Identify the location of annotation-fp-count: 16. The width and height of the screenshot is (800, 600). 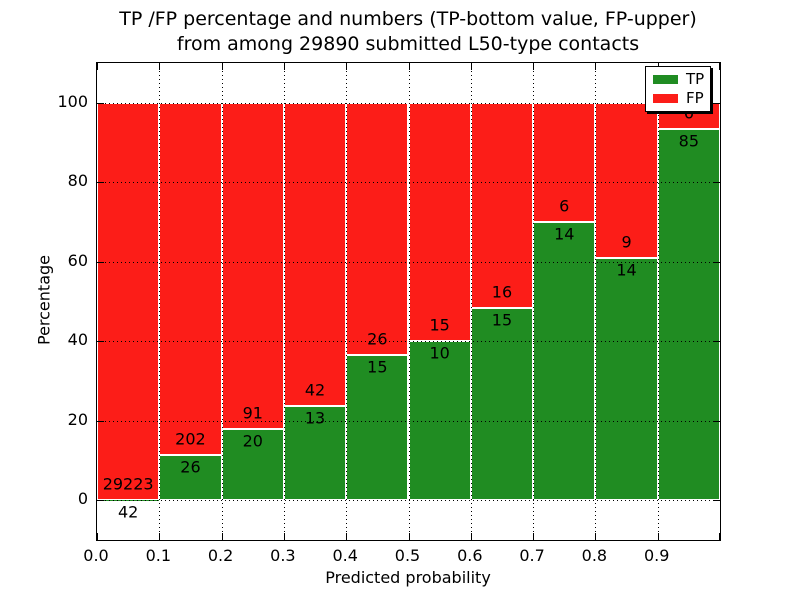
(502, 292).